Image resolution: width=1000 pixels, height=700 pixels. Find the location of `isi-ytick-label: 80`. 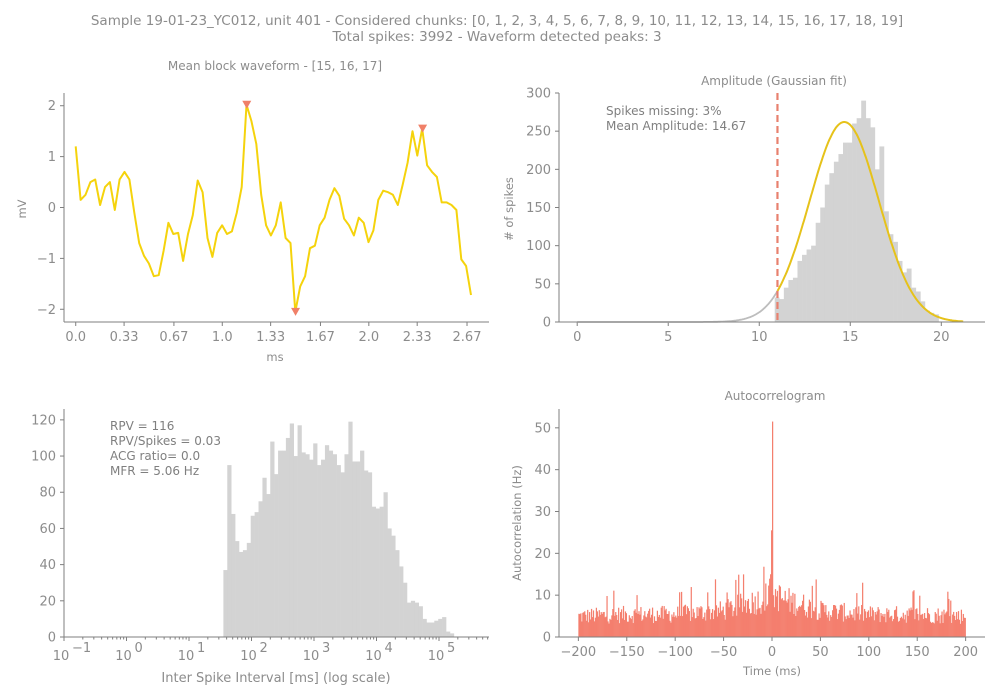

isi-ytick-label: 80 is located at coordinates (47, 493).